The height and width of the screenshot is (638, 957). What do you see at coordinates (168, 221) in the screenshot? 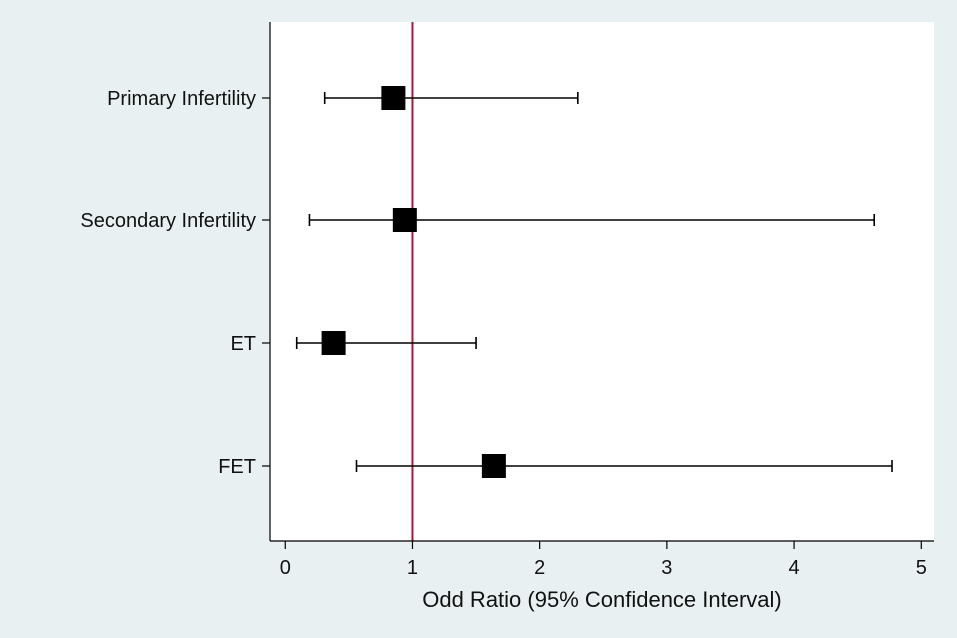
I see `category-label: Secondary Infertility` at bounding box center [168, 221].